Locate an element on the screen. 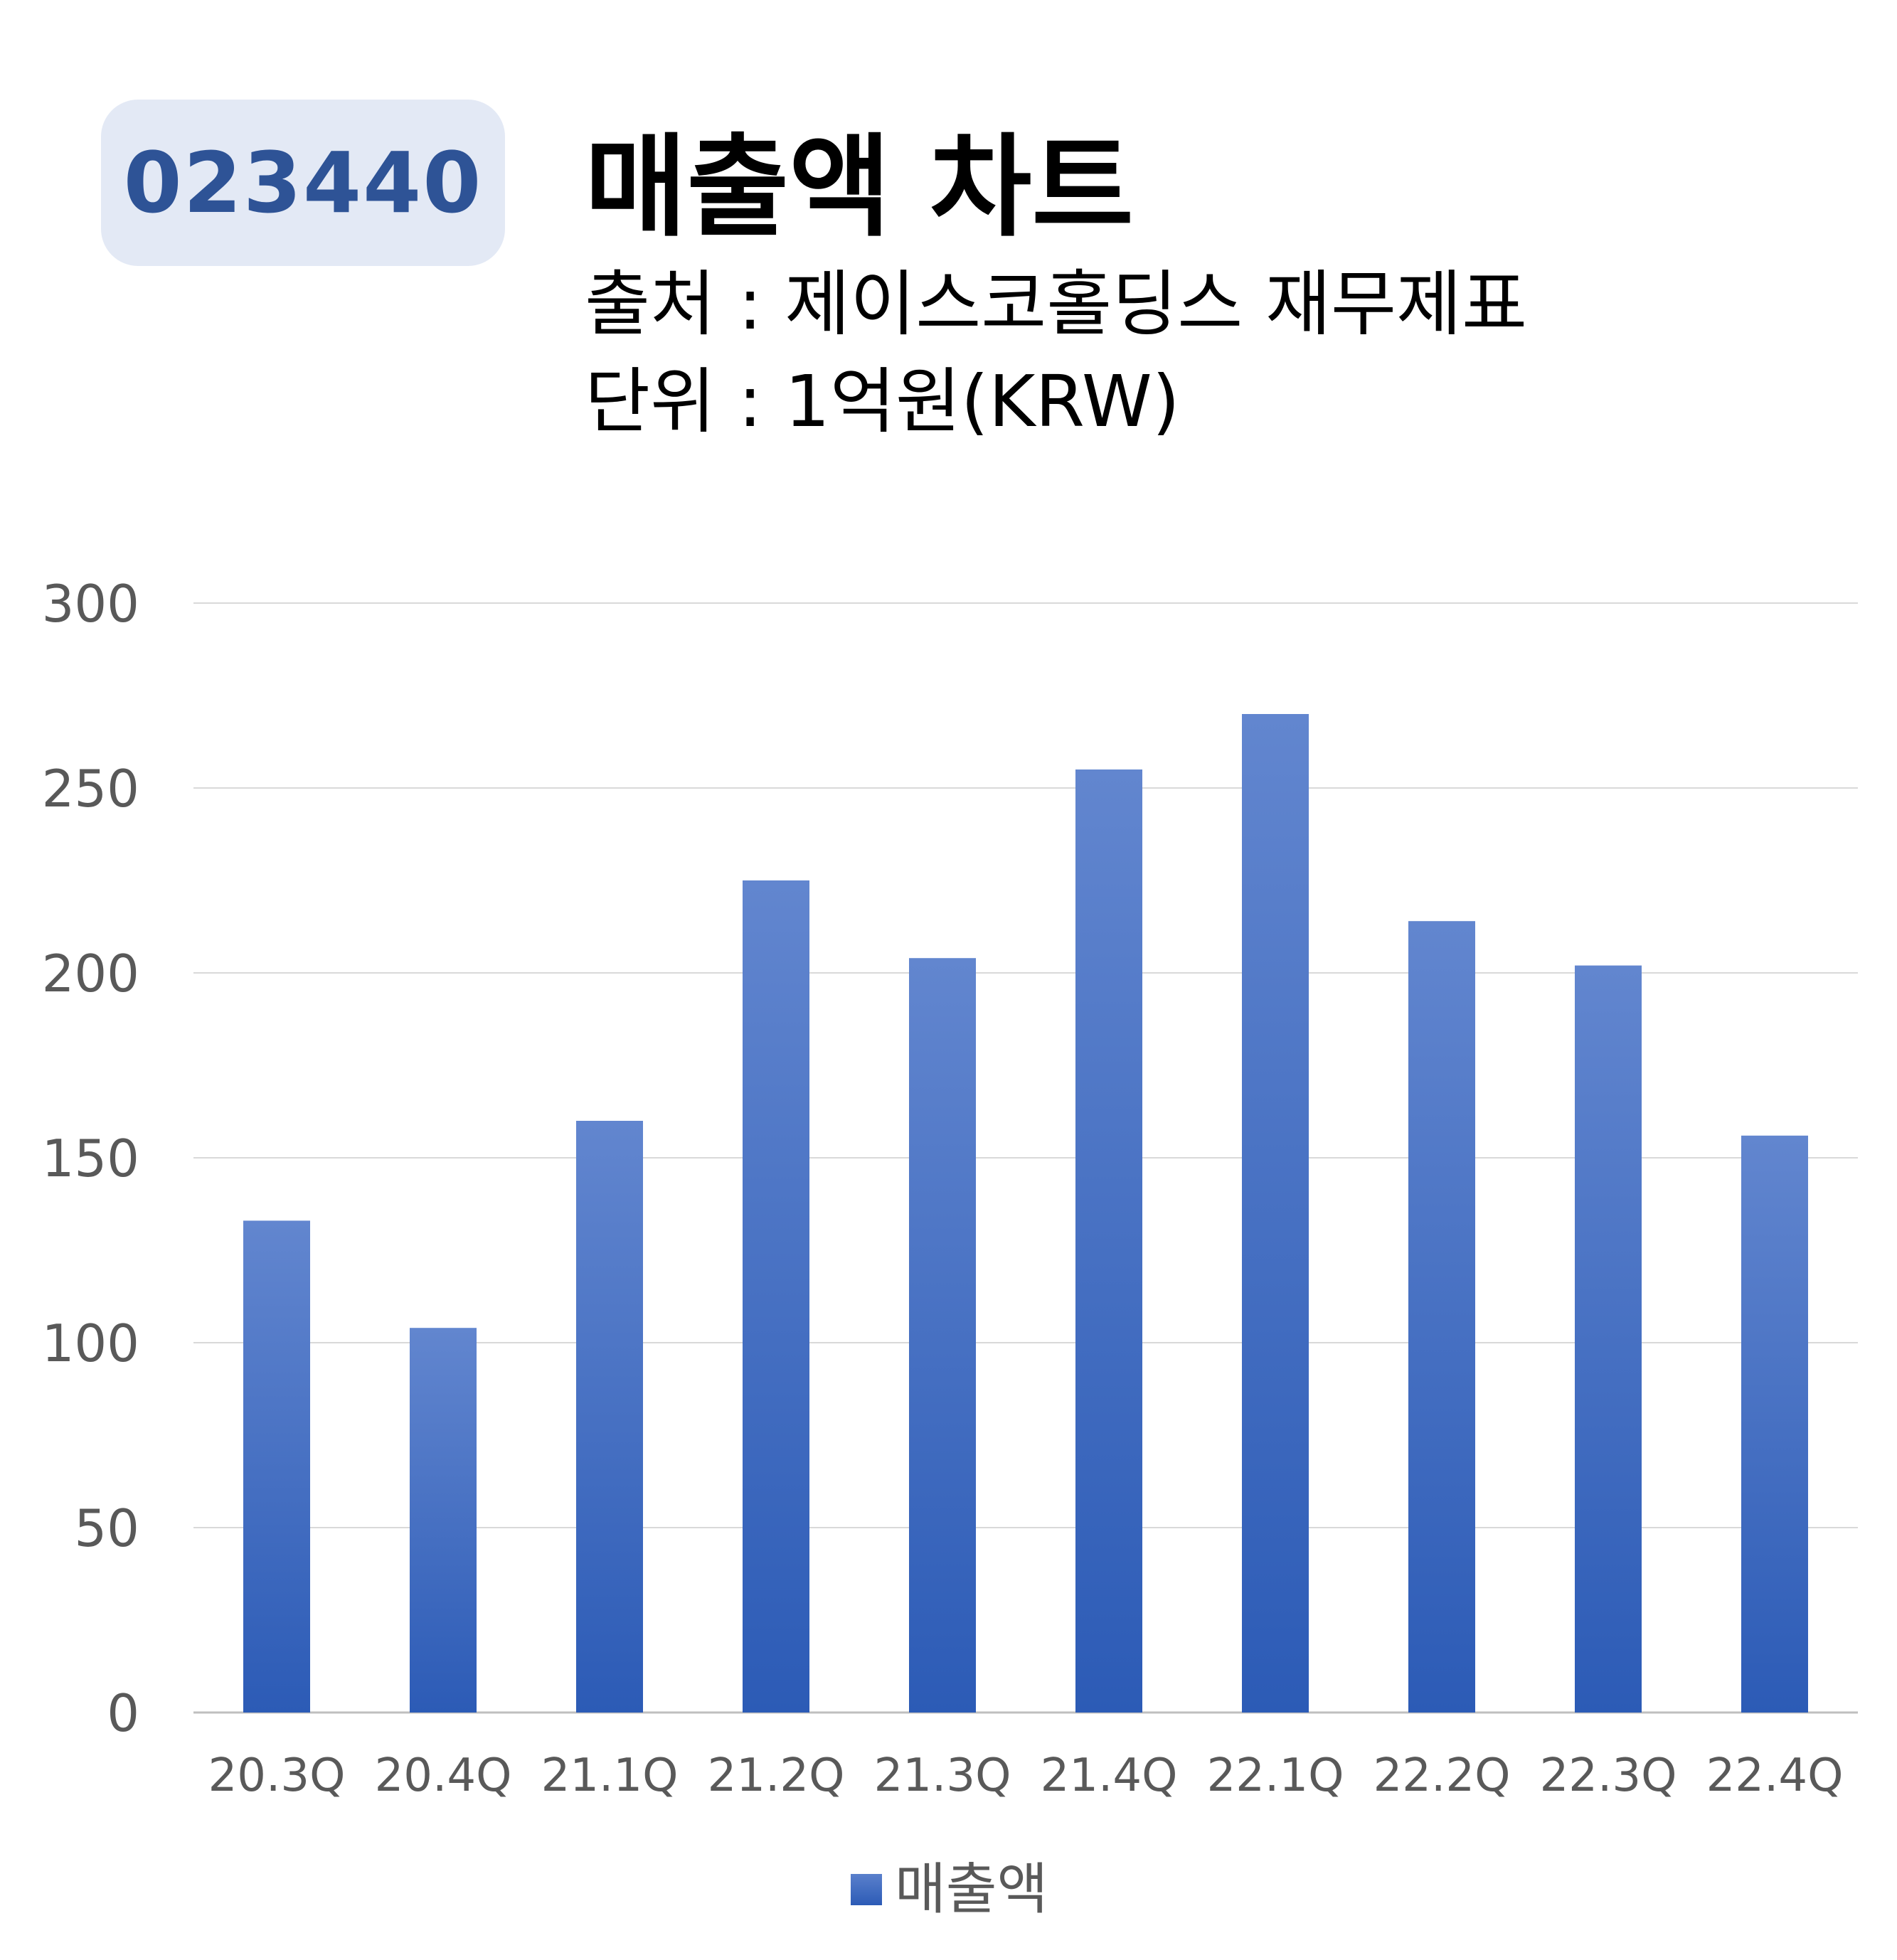 The width and height of the screenshot is (1897, 1960). bar-21.4Q is located at coordinates (1109, 1241).